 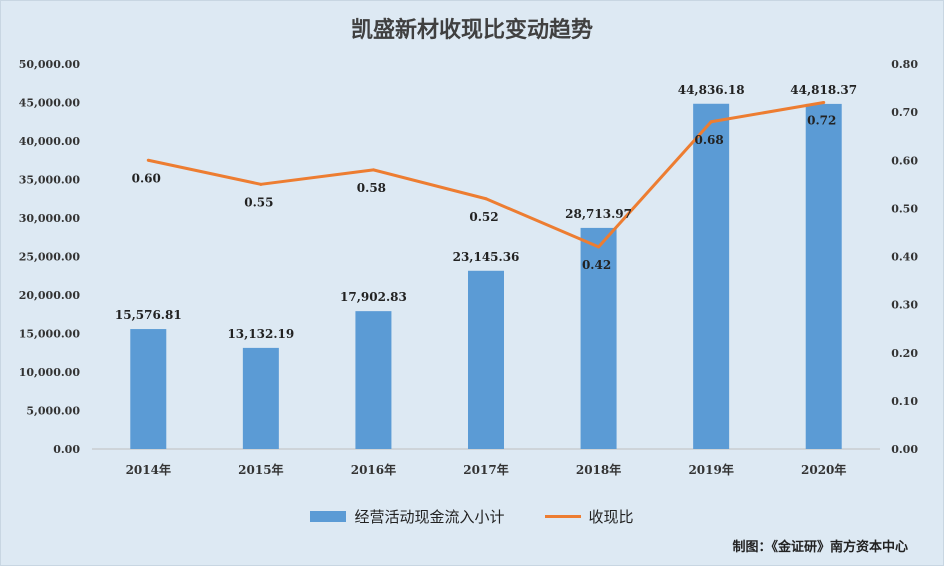 What do you see at coordinates (710, 469) in the screenshot?
I see `x-tick-label: 2019年` at bounding box center [710, 469].